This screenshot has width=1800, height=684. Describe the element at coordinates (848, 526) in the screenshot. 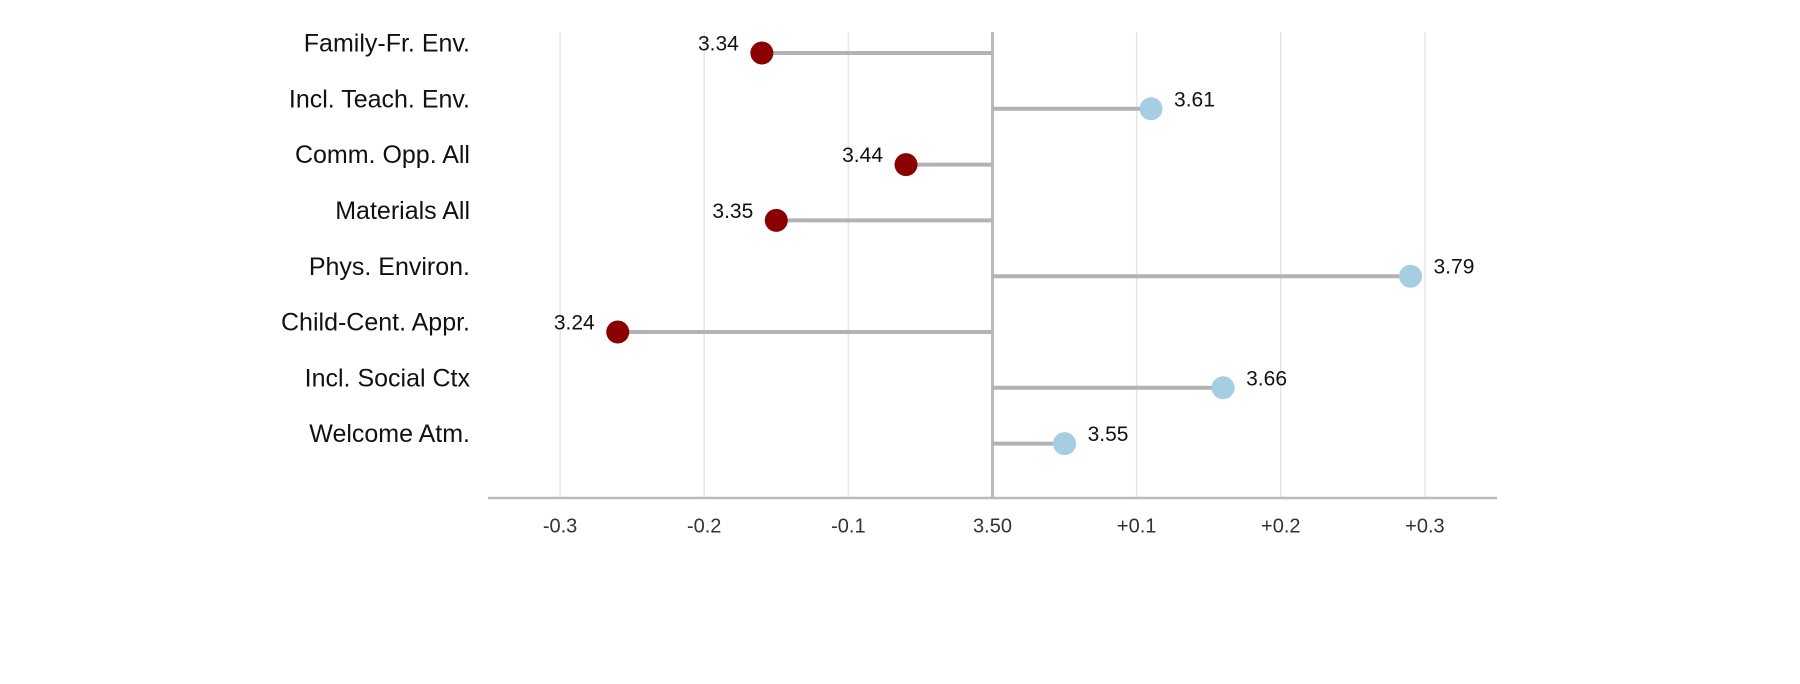

I see `x-tick-label: -0.1` at that location.